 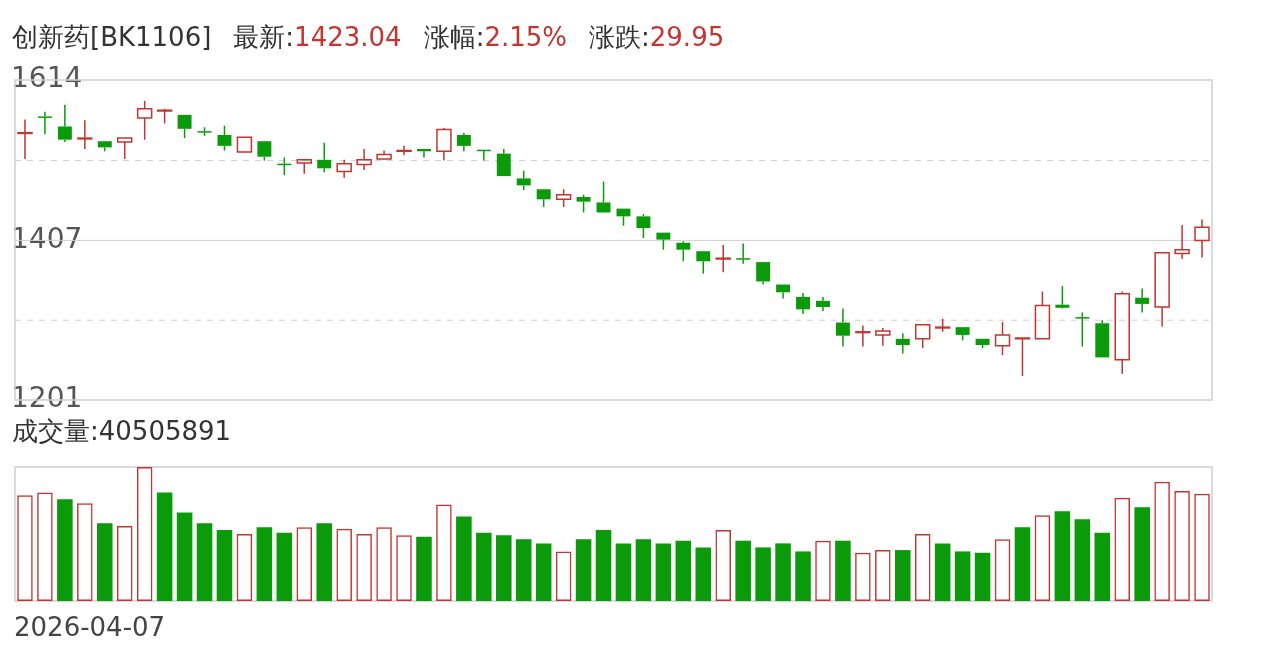 What do you see at coordinates (47, 398) in the screenshot?
I see `y-tick-label: 1201` at bounding box center [47, 398].